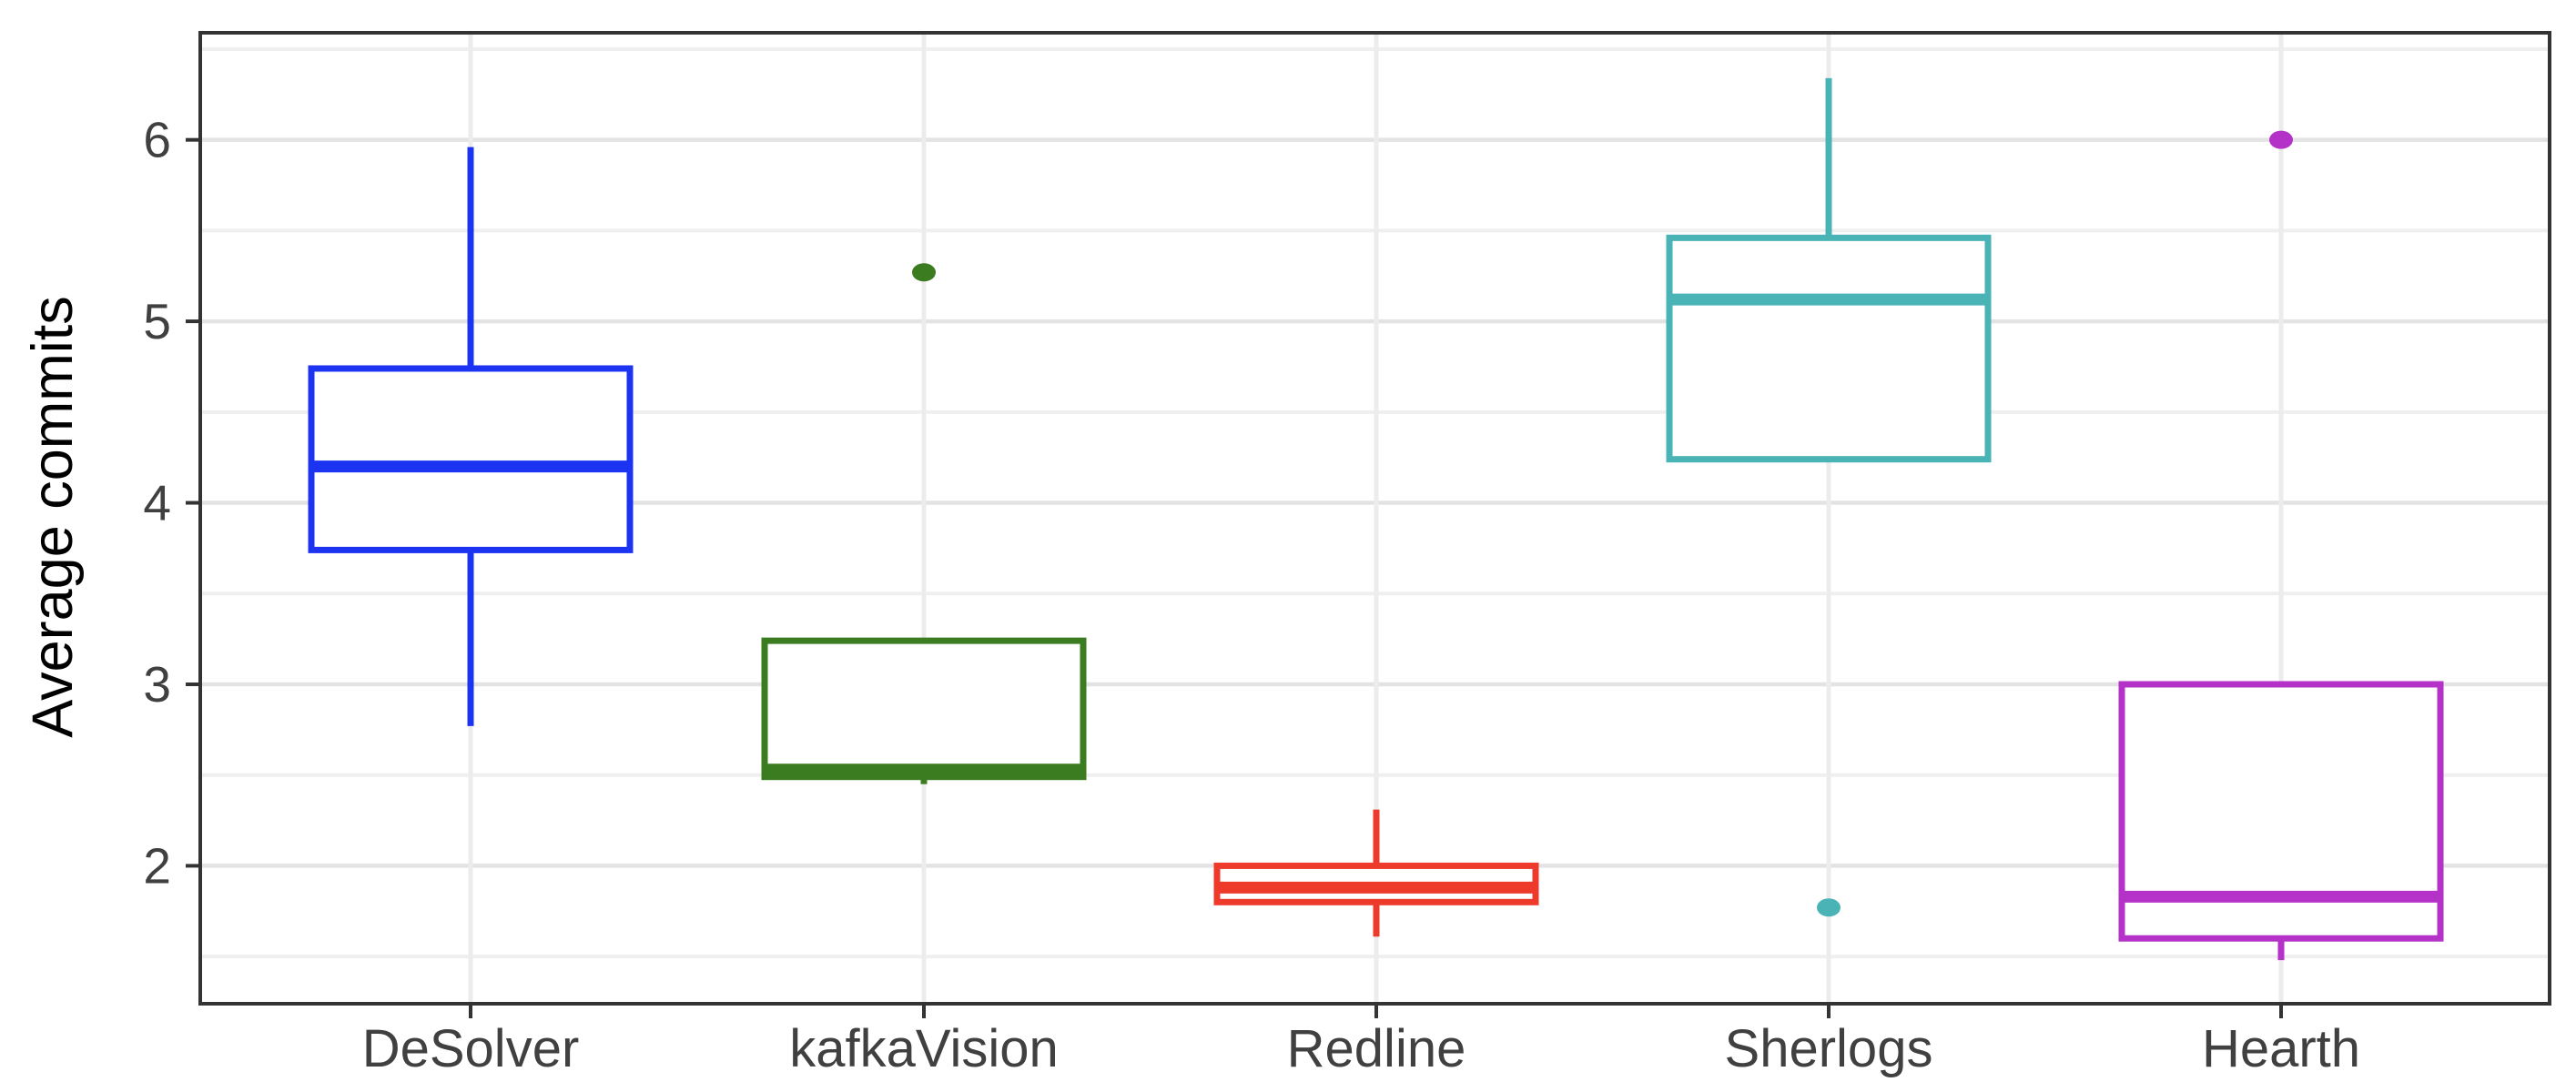  What do you see at coordinates (157, 140) in the screenshot?
I see `y-tick-label-6: 6` at bounding box center [157, 140].